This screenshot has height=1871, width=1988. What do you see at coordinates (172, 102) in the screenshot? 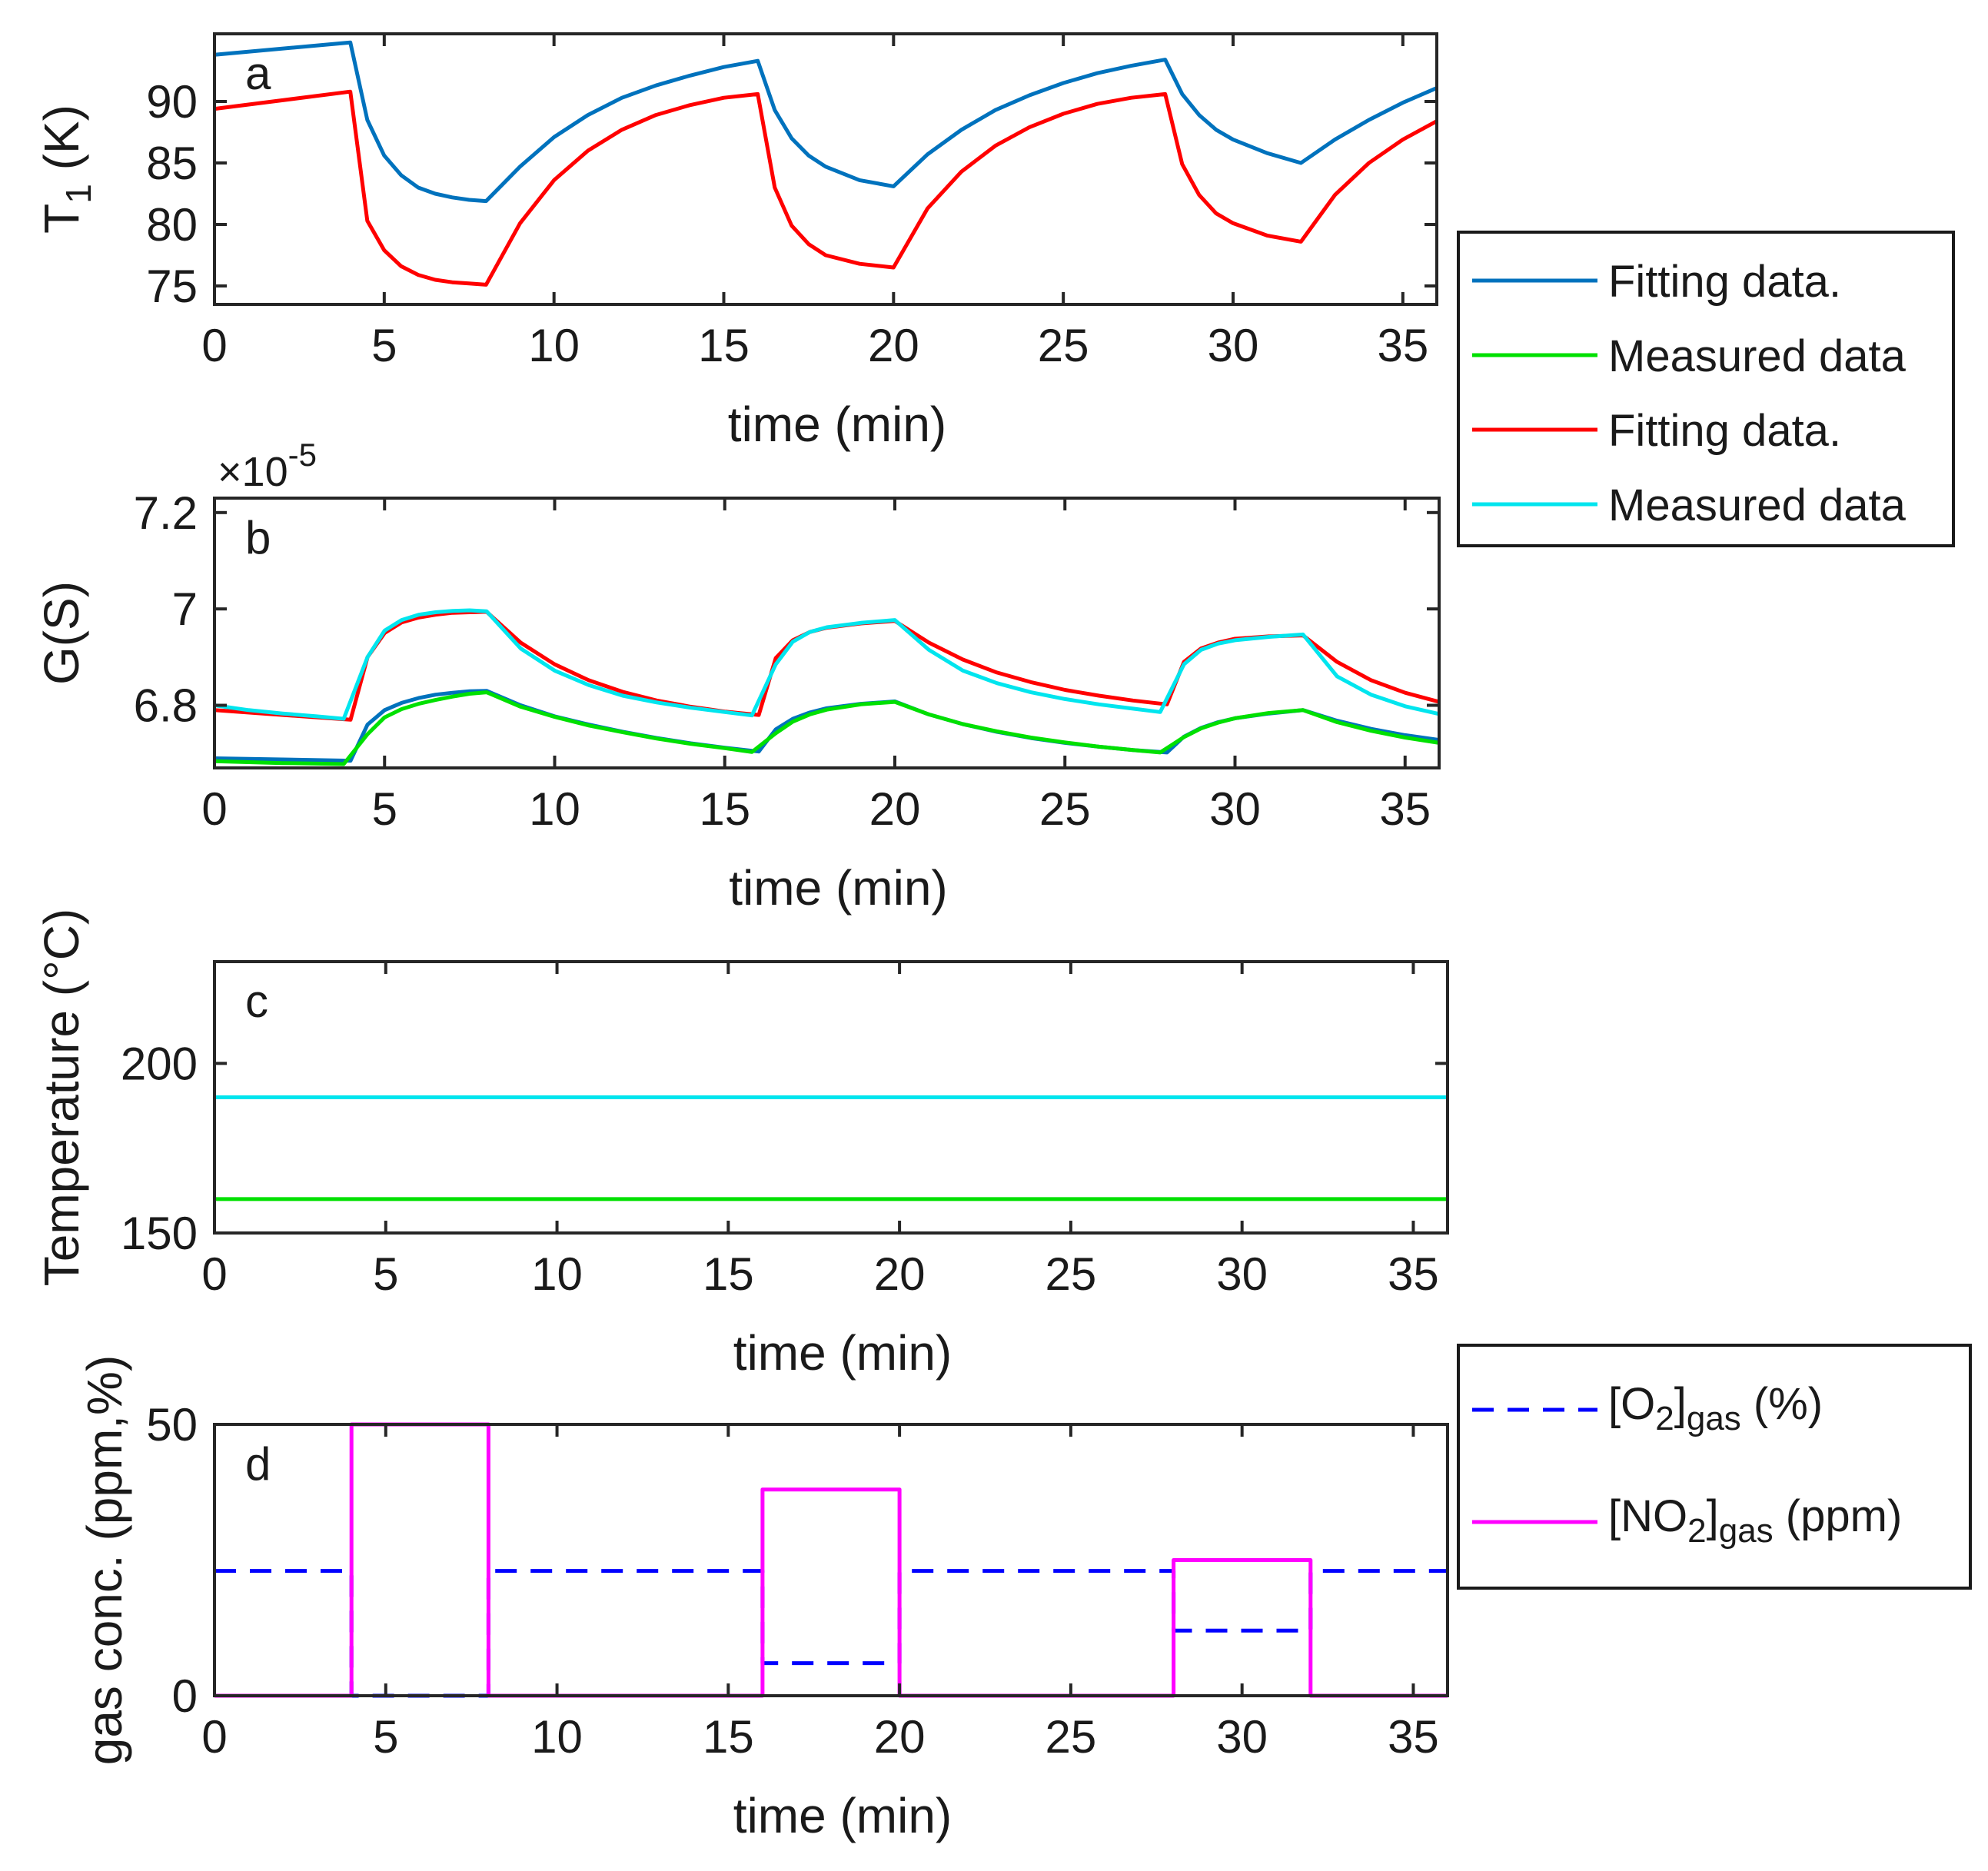
I see `y-tick-label: 90` at bounding box center [172, 102].